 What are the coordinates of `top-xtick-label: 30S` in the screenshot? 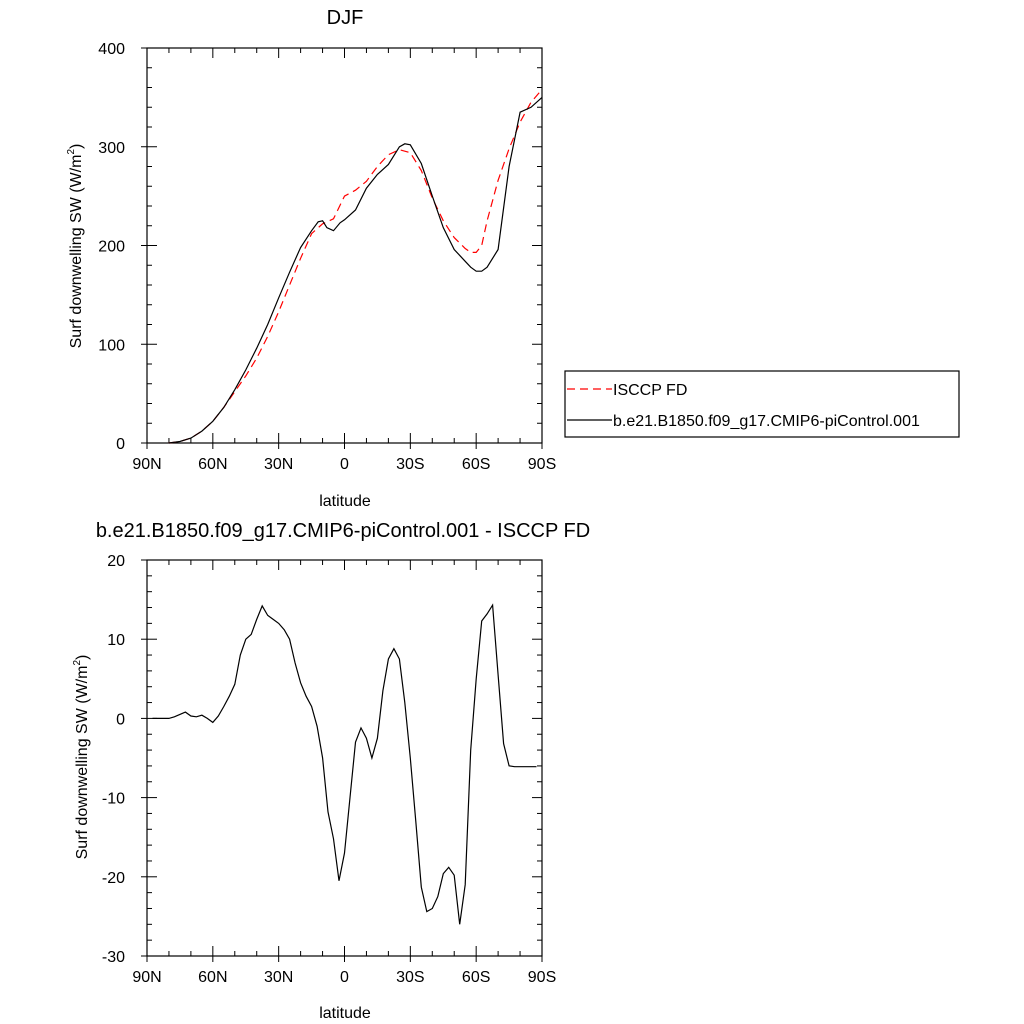 It's located at (410, 464).